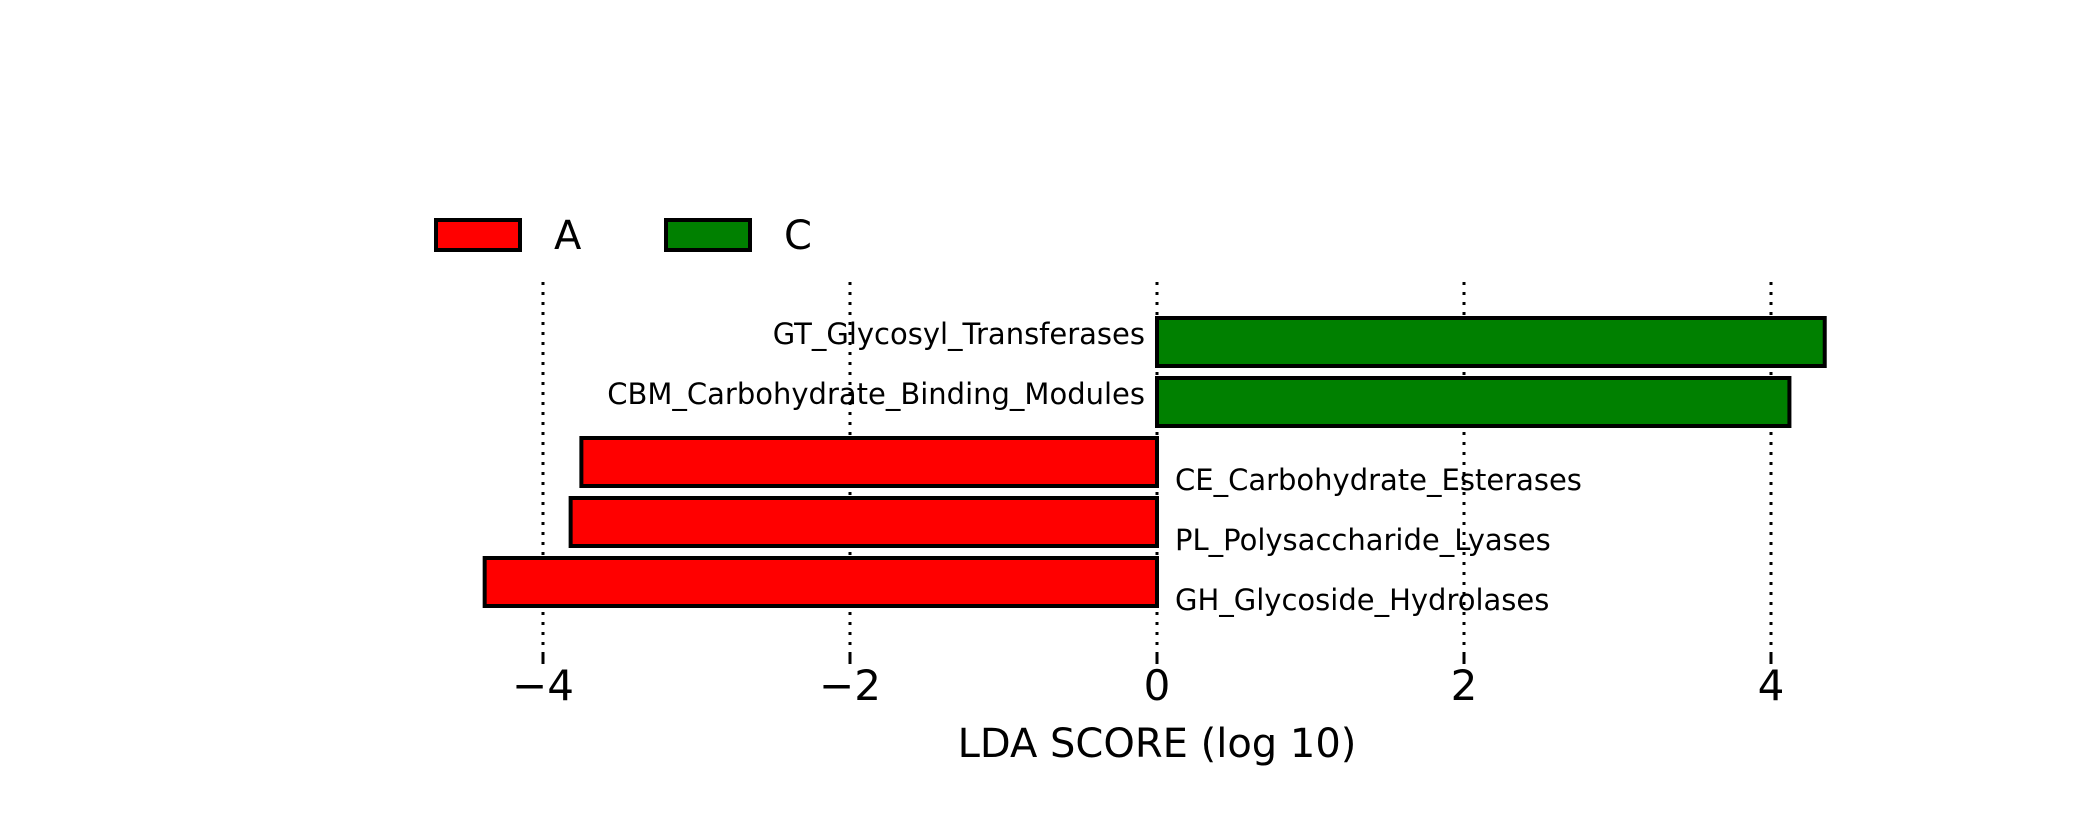  Describe the element at coordinates (708, 235) in the screenshot. I see `legend-swatch-c` at that location.